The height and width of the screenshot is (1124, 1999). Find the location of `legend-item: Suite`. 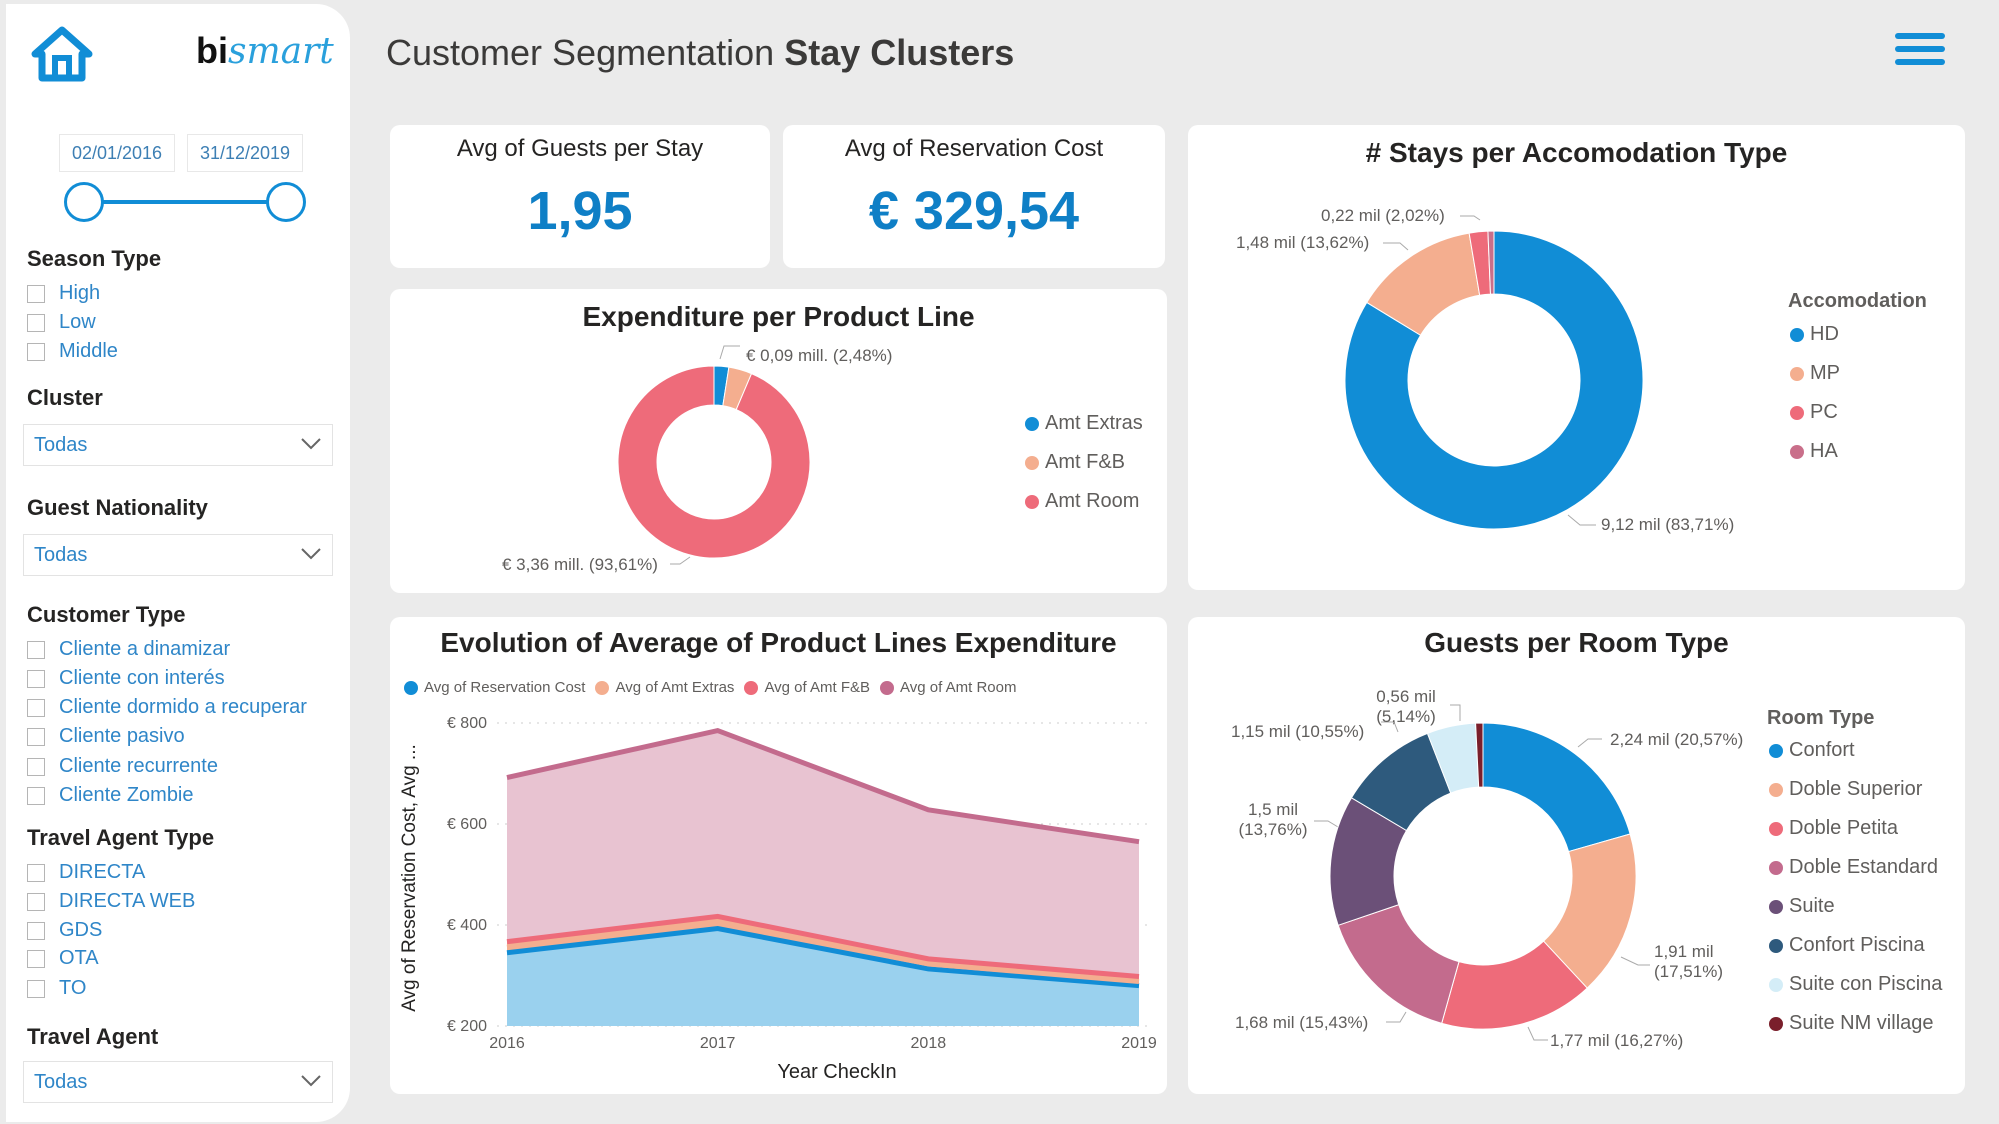

legend-item: Suite is located at coordinates (1855, 906).